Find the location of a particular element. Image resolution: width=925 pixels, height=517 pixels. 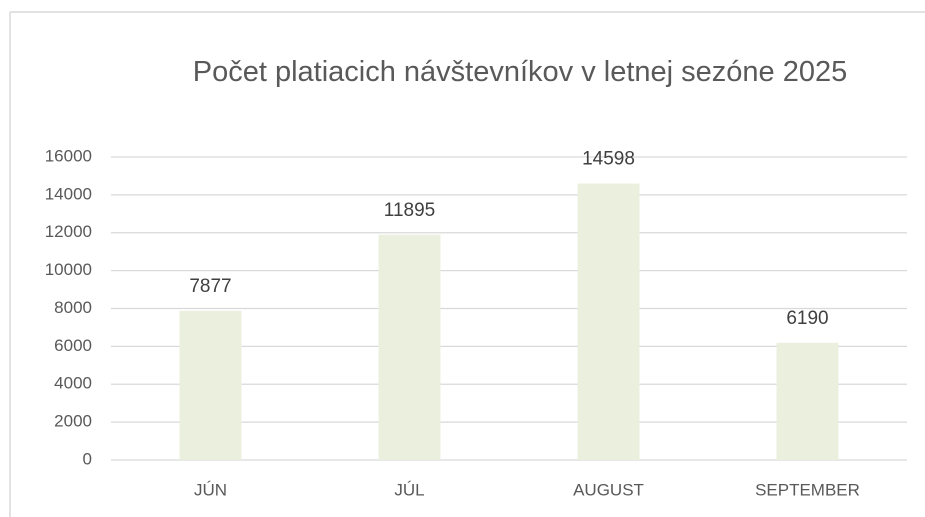

x-tick-label: JÚN is located at coordinates (210, 489).